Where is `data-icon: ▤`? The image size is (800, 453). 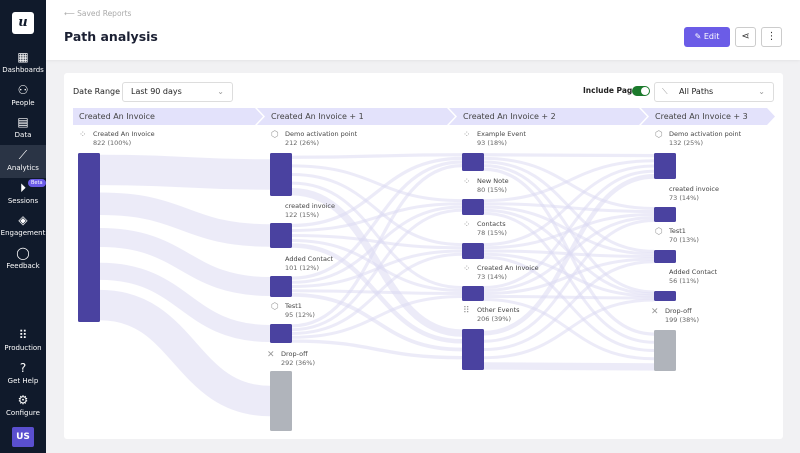
data-icon: ▤ is located at coordinates (23, 122).